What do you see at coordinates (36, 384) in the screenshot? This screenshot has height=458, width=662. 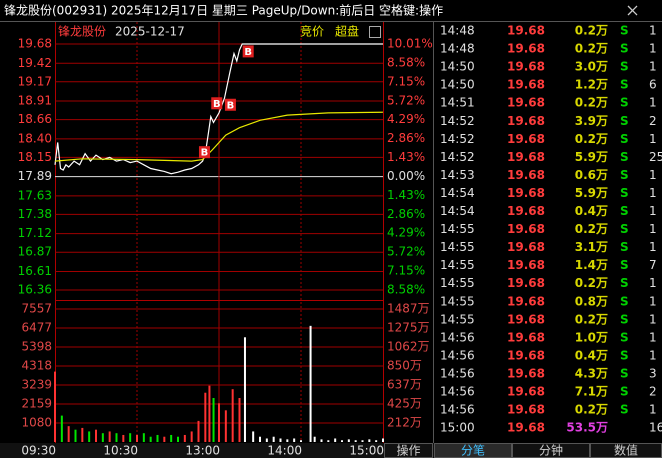 I see `volume-tick-label: 3239` at bounding box center [36, 384].